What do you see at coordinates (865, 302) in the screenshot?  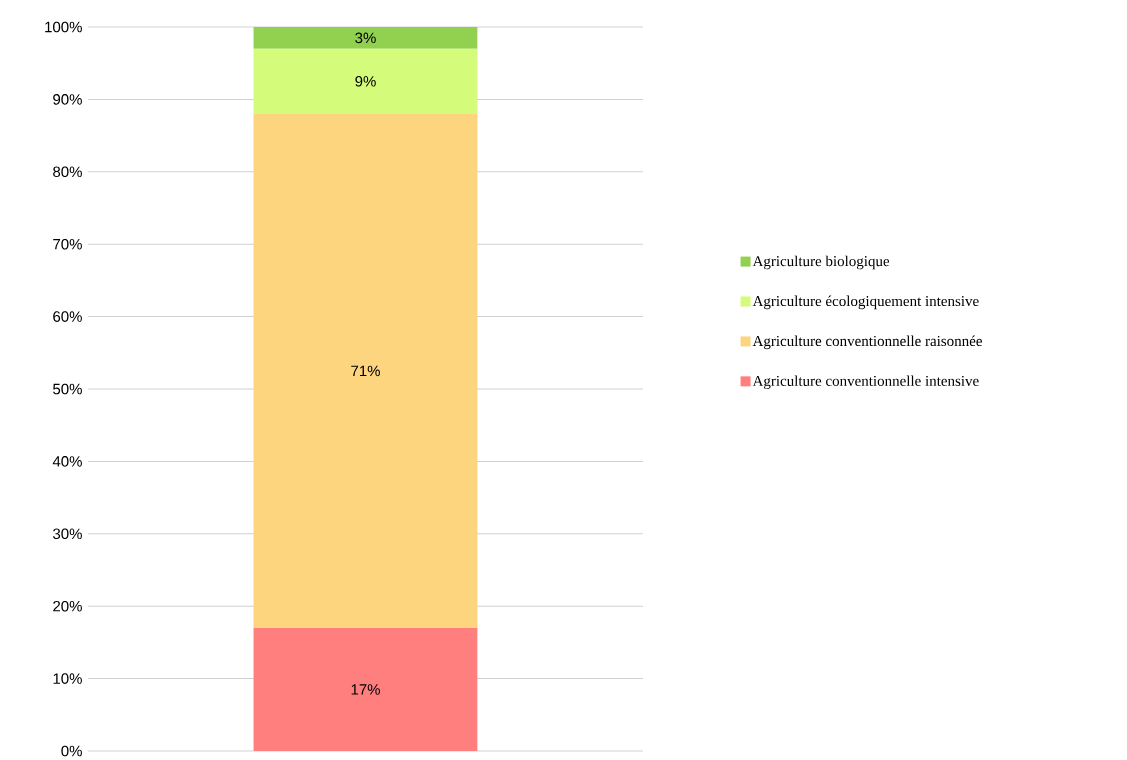 I see `legend-label: Agriculture écologiquement intensive` at bounding box center [865, 302].